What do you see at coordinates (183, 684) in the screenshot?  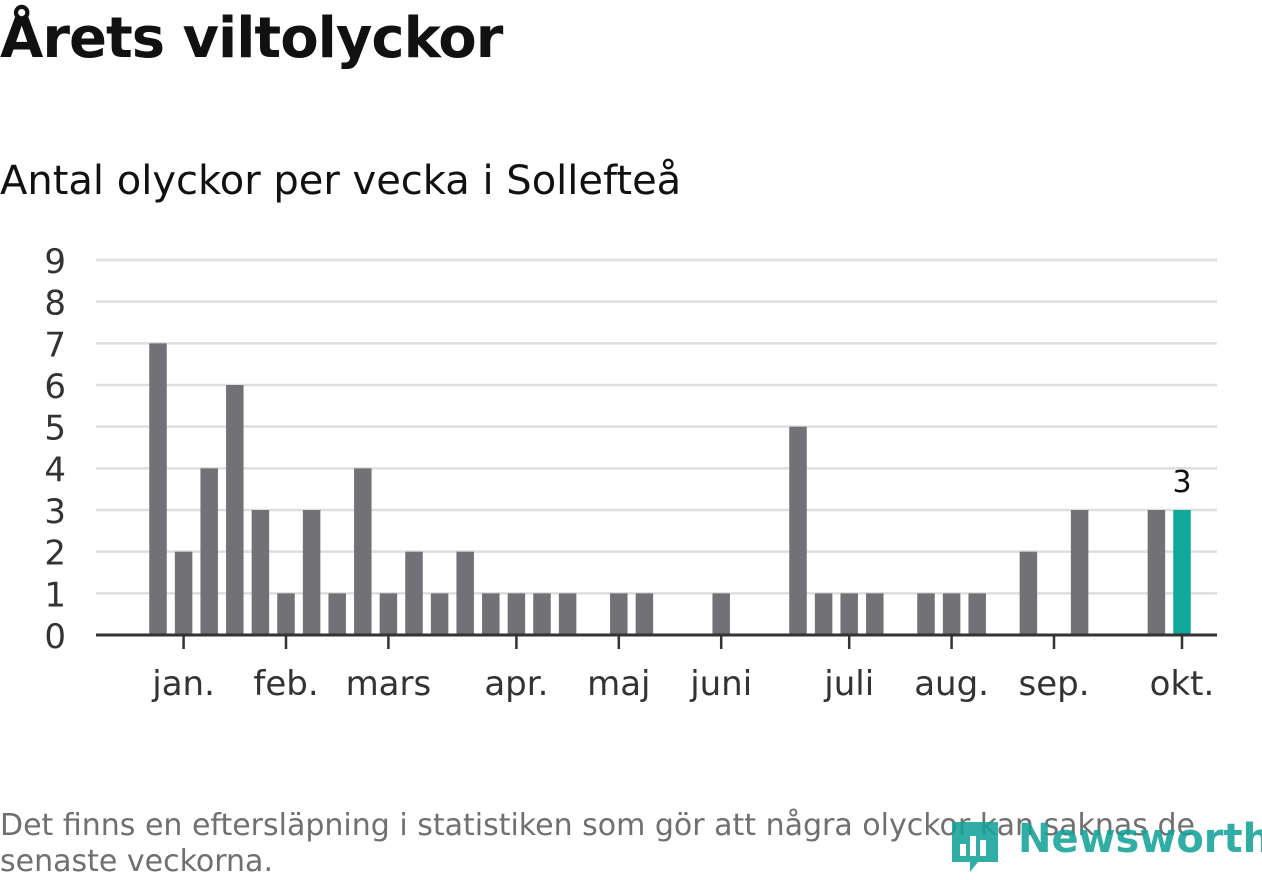 I see `x-tick-label-jan.: jan.` at bounding box center [183, 684].